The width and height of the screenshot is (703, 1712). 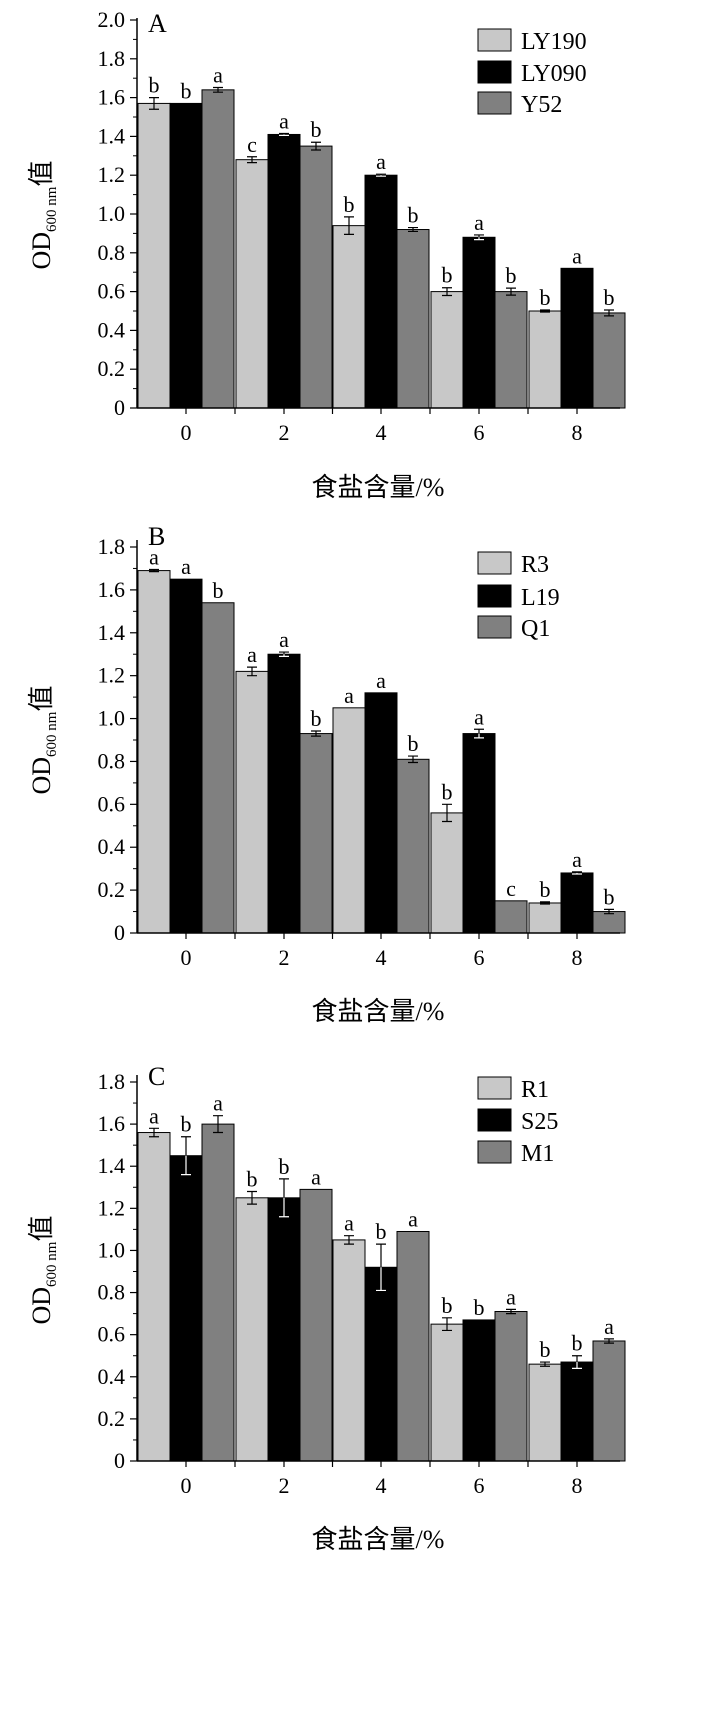 I want to click on legend-label: S25, so click(x=539, y=1122).